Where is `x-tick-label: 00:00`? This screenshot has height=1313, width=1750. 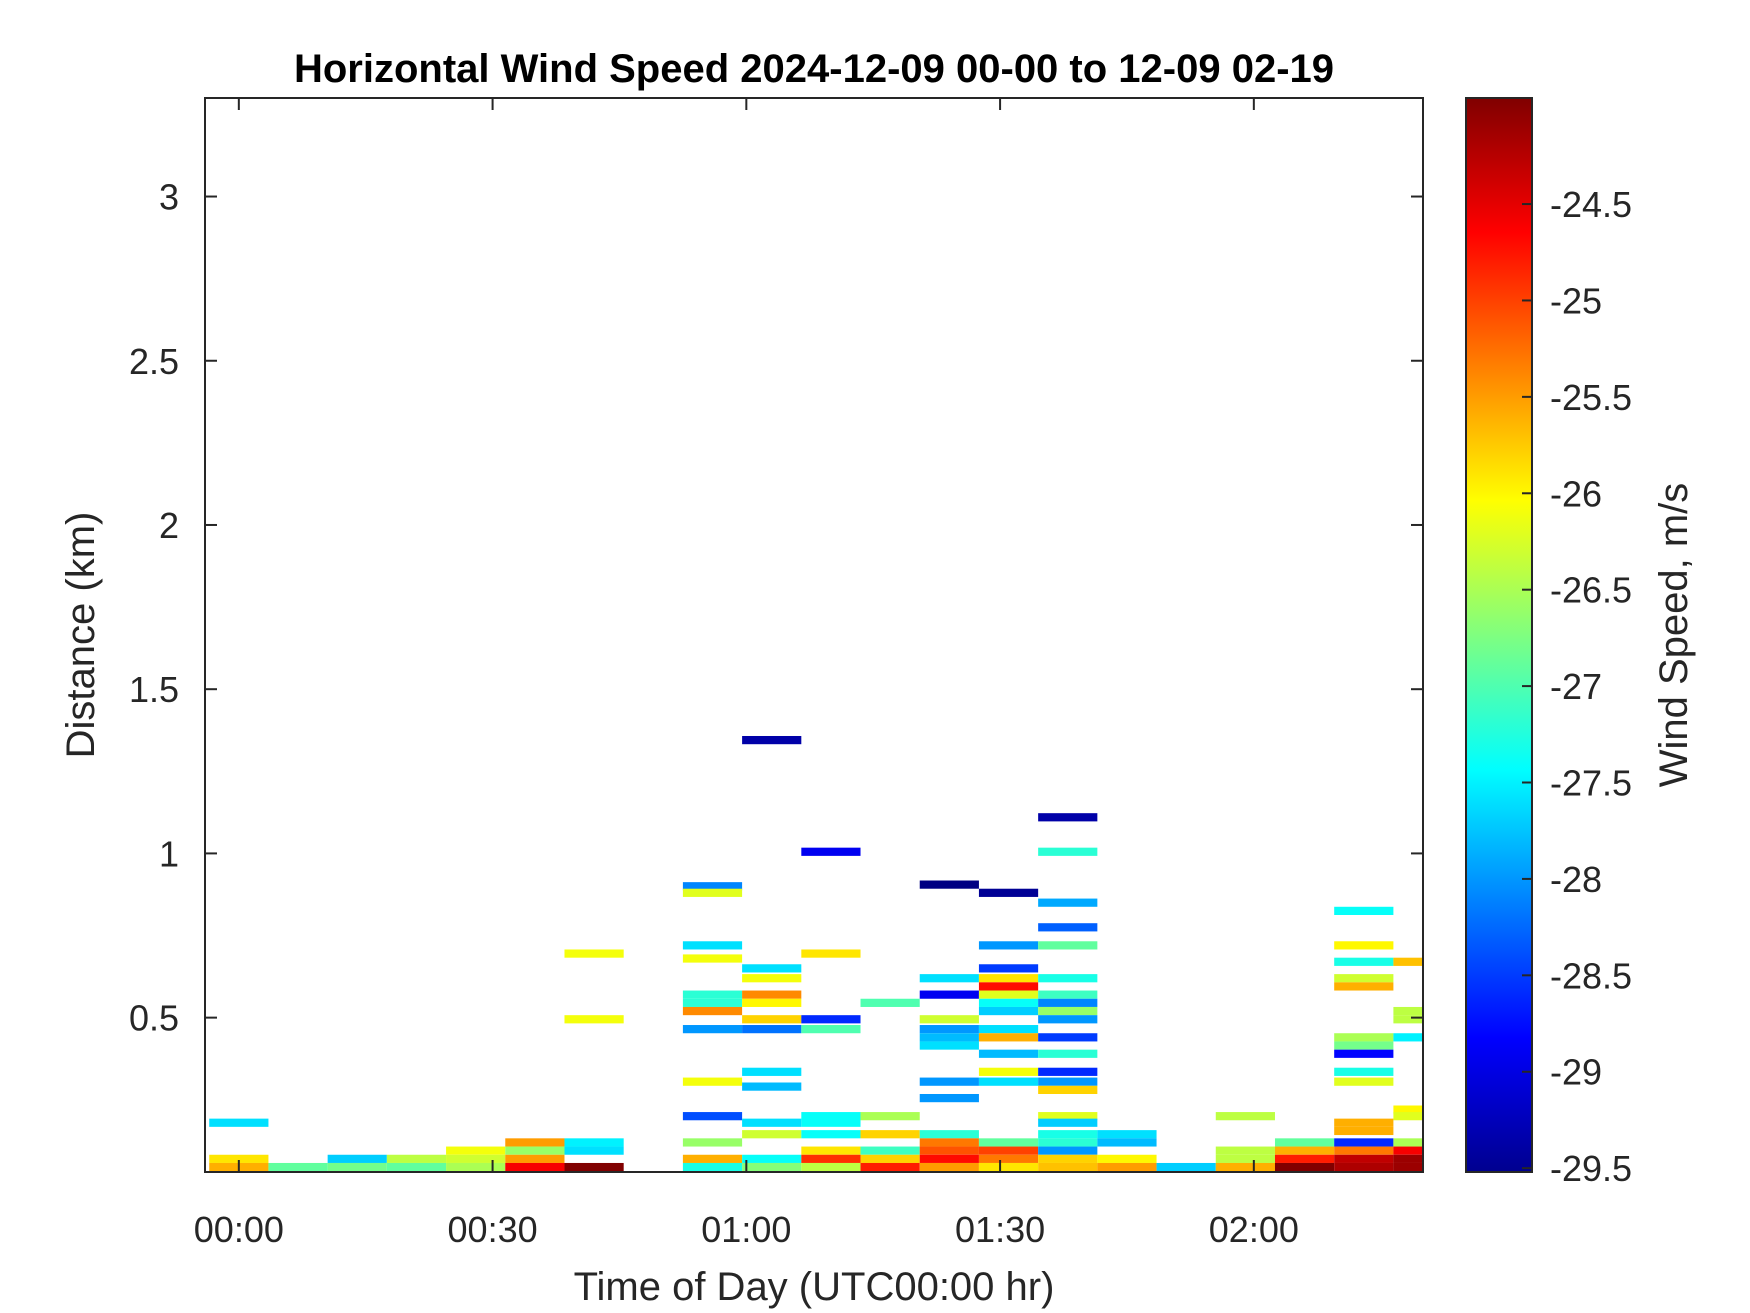
x-tick-label: 00:00 is located at coordinates (239, 1229).